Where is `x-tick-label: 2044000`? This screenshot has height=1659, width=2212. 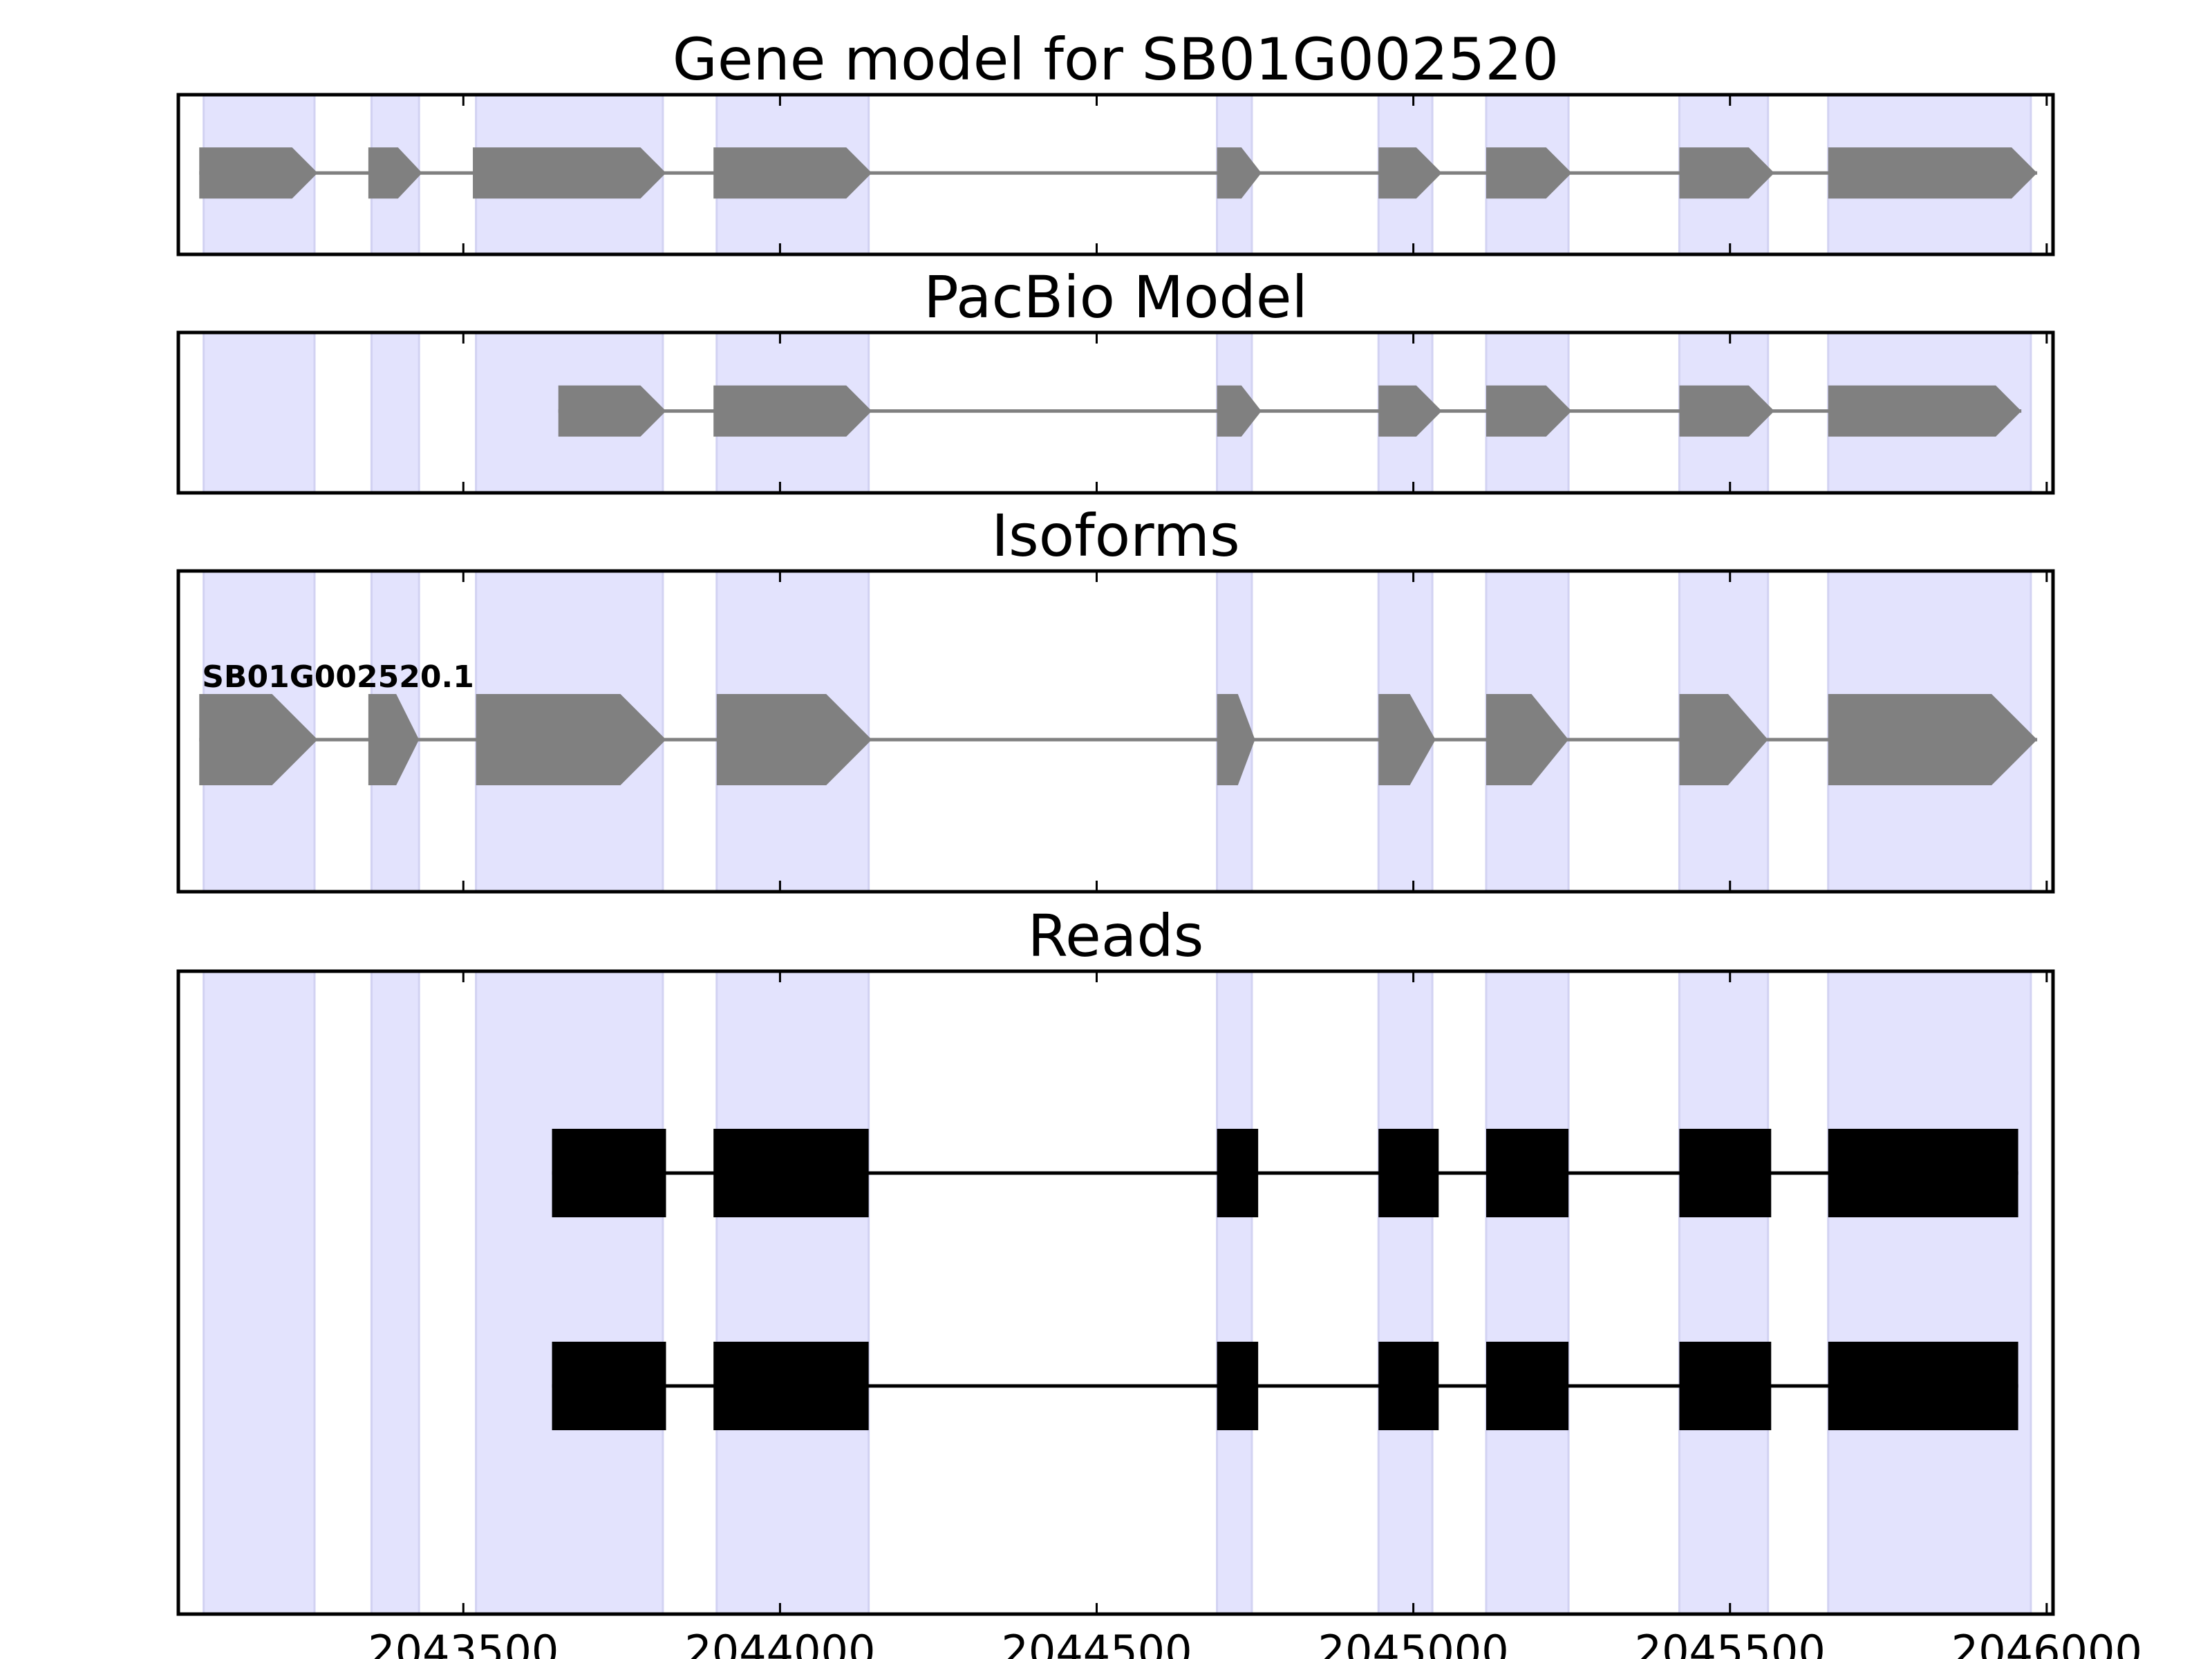 x-tick-label: 2044000 is located at coordinates (779, 1643).